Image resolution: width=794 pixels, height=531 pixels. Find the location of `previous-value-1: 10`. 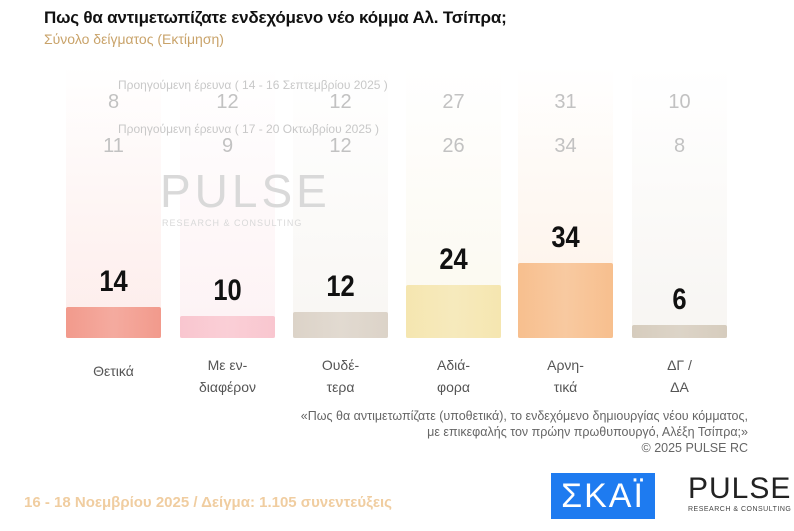

previous-value-1: 10 is located at coordinates (679, 102).